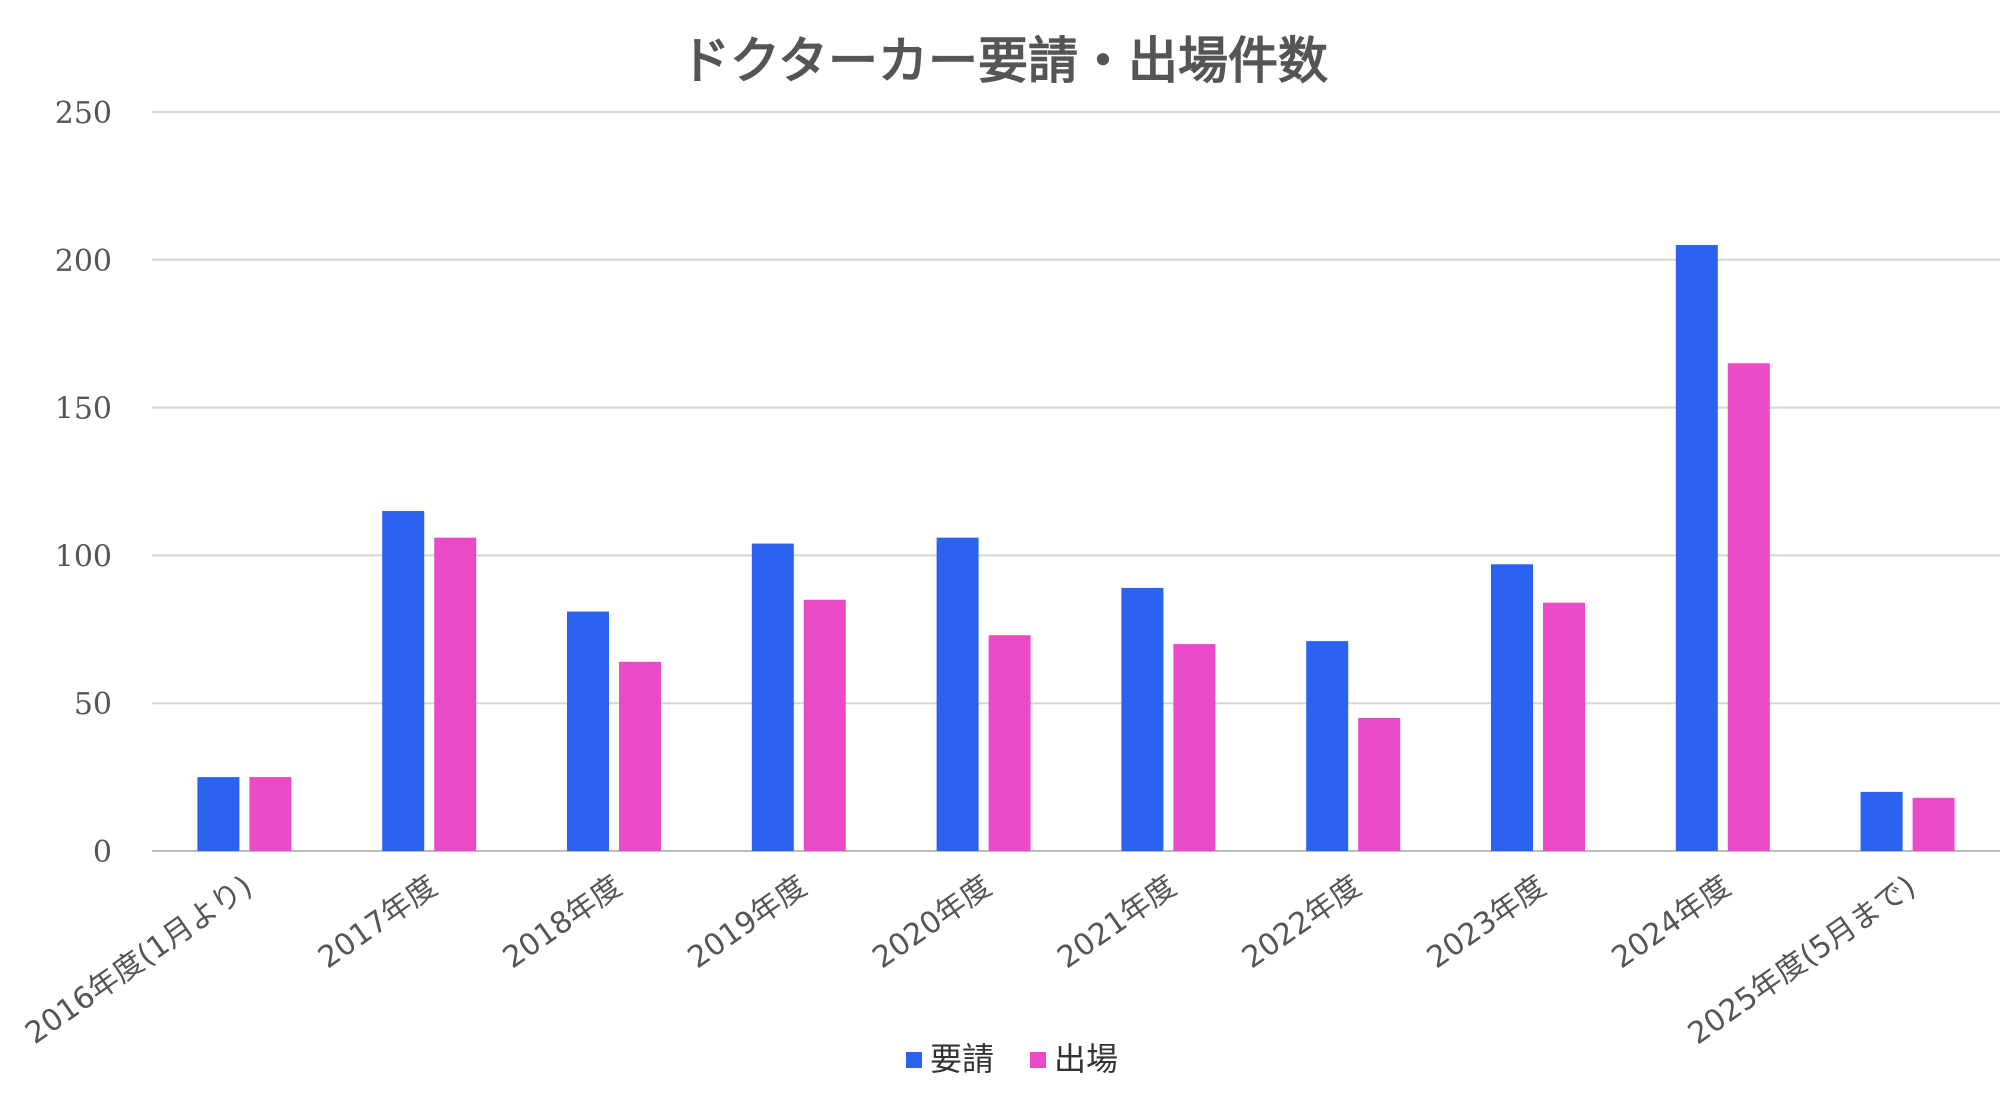  I want to click on legend-swatch-dispatch, so click(1038, 1060).